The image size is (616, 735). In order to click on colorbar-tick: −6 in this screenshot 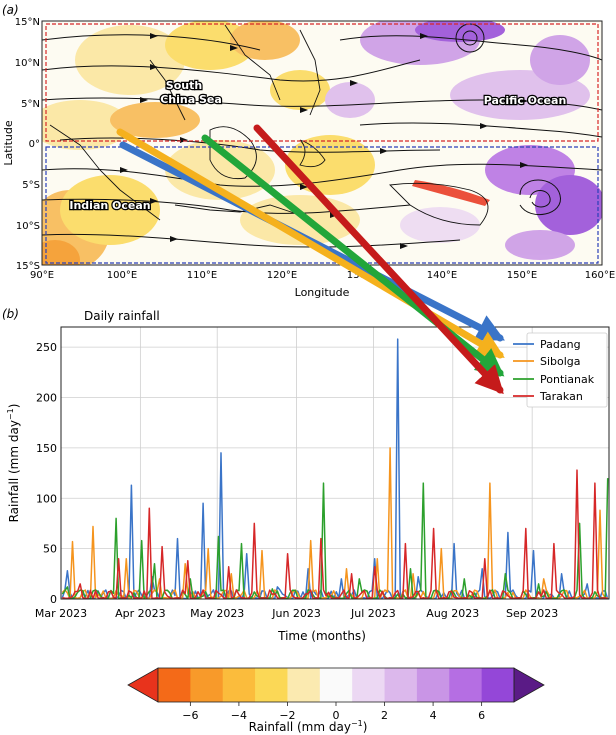, I will do `click(190, 715)`.